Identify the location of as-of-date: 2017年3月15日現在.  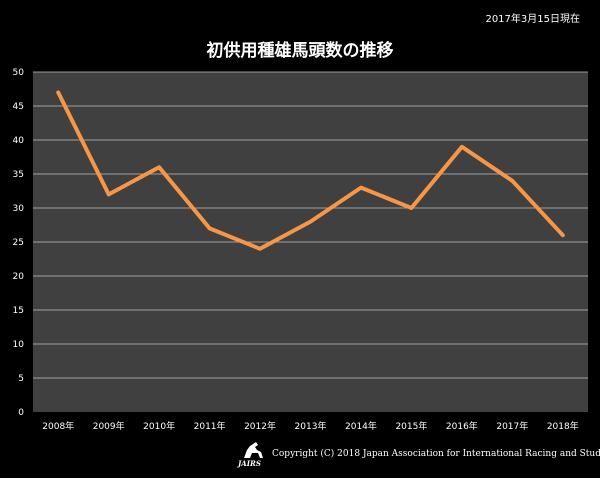
(532, 19).